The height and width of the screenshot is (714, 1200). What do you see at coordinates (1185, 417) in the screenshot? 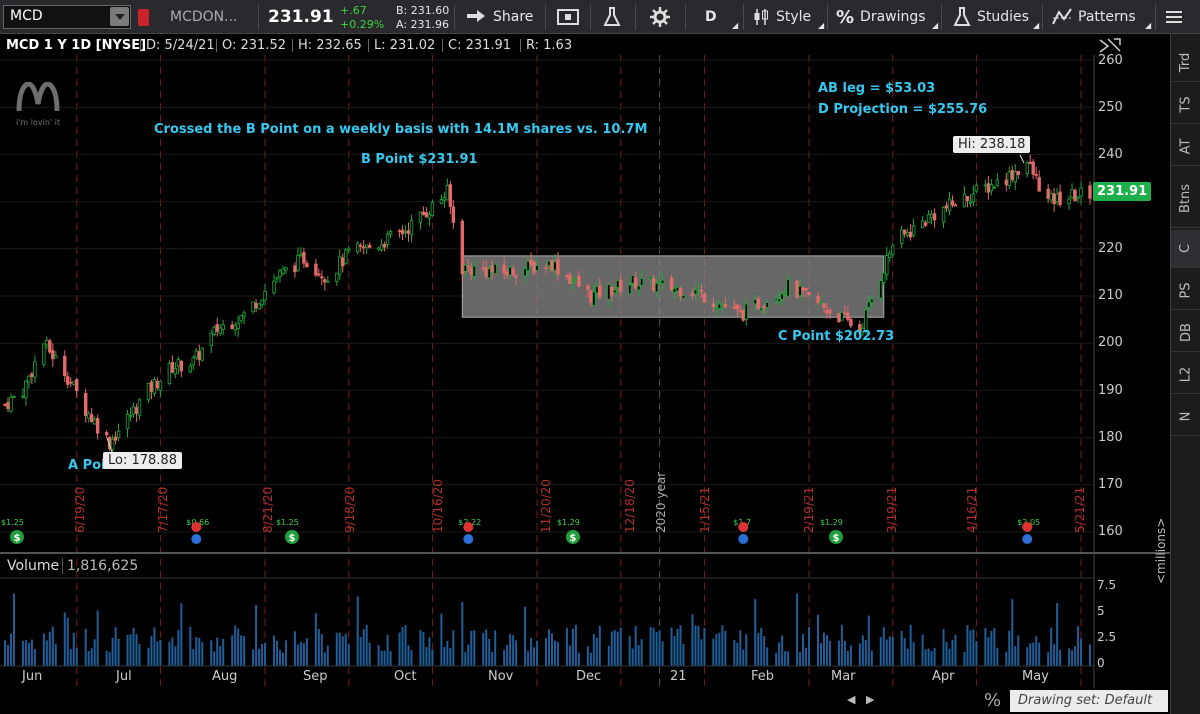
I see `tab-n: N` at bounding box center [1185, 417].